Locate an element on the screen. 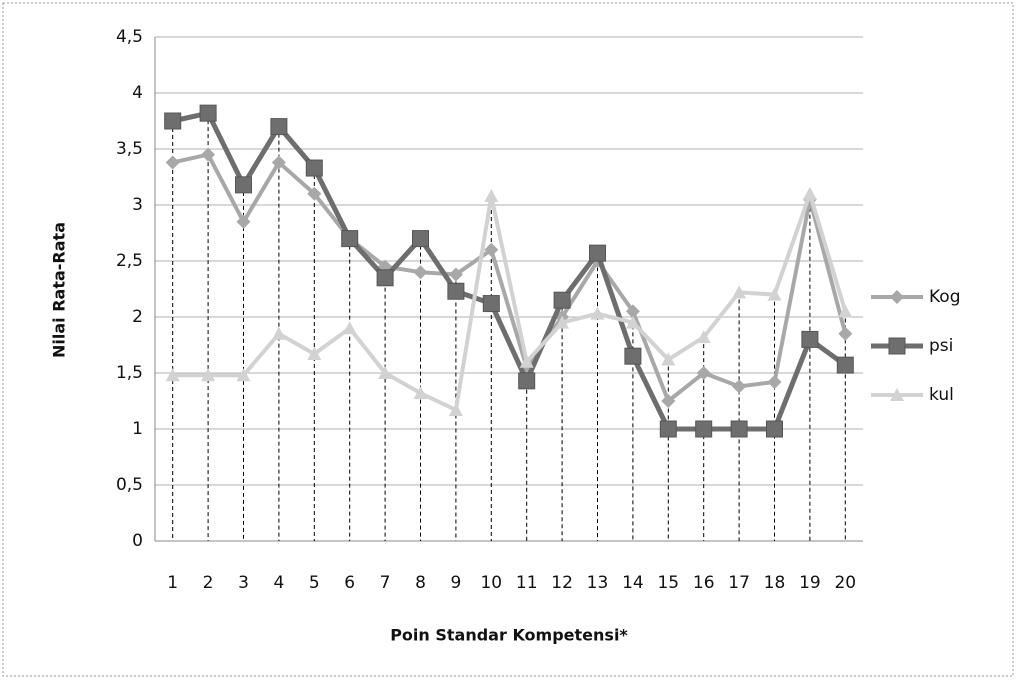 The width and height of the screenshot is (1017, 680). x-tick-label: 10 is located at coordinates (491, 583).